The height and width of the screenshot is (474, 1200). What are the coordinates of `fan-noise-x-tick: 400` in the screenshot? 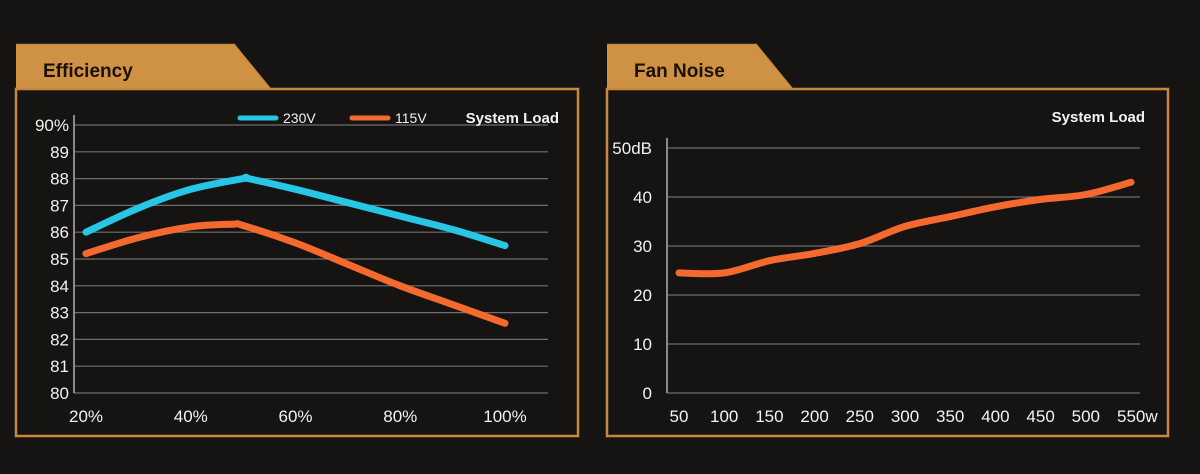 It's located at (995, 416).